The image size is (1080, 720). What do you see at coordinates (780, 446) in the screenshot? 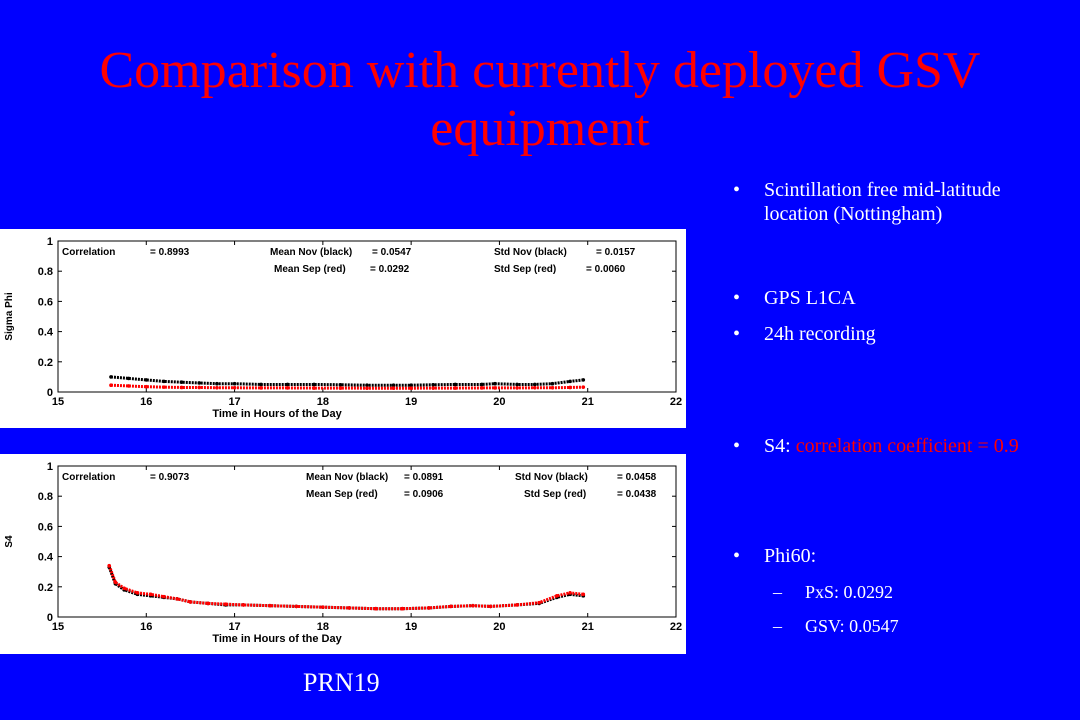
I see `s4-prefix: S4:` at bounding box center [780, 446].